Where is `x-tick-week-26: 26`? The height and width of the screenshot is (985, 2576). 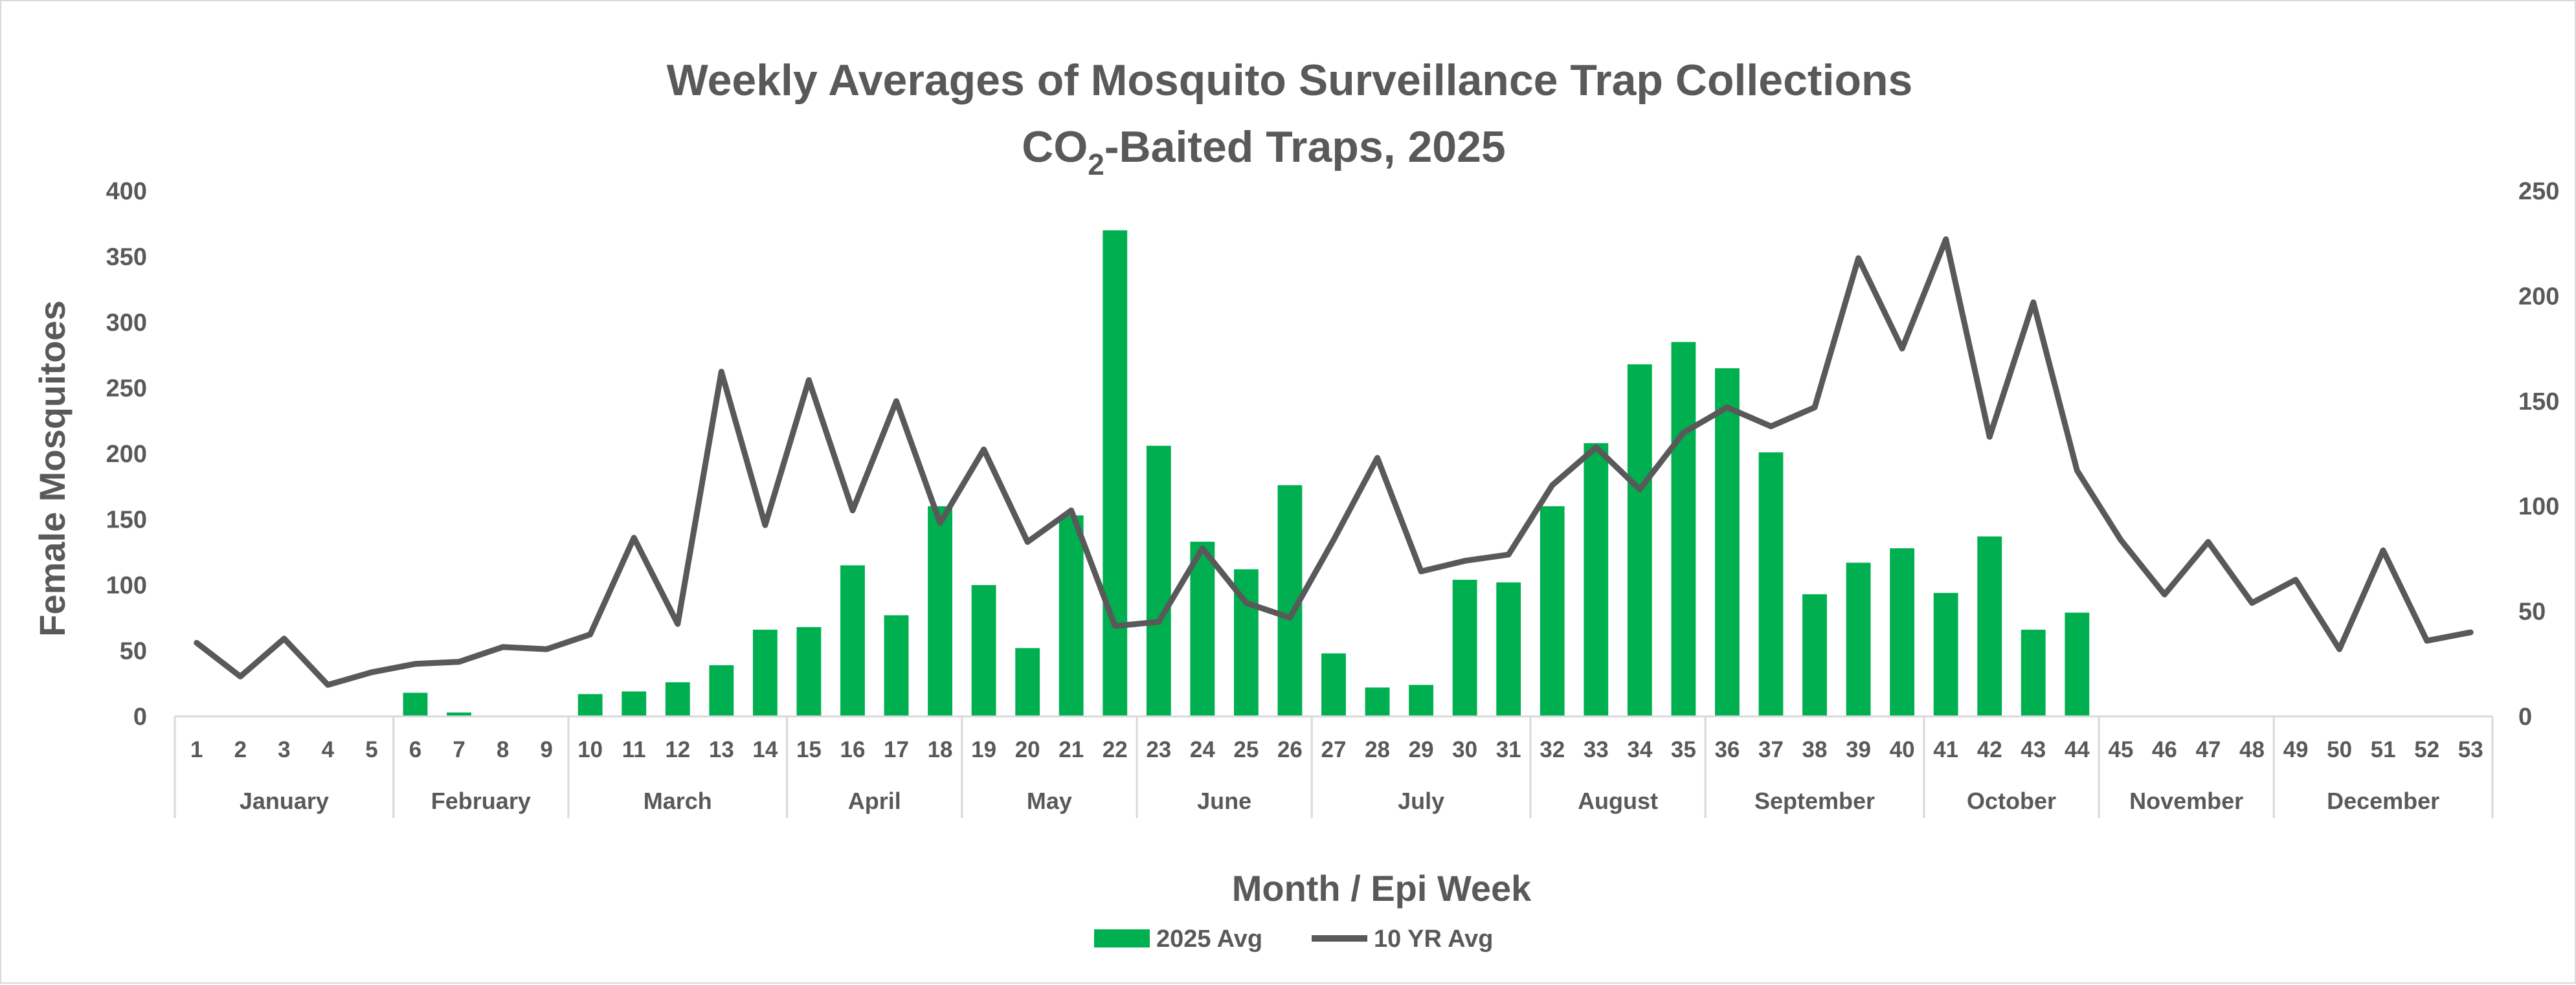
x-tick-week-26: 26 is located at coordinates (1290, 749).